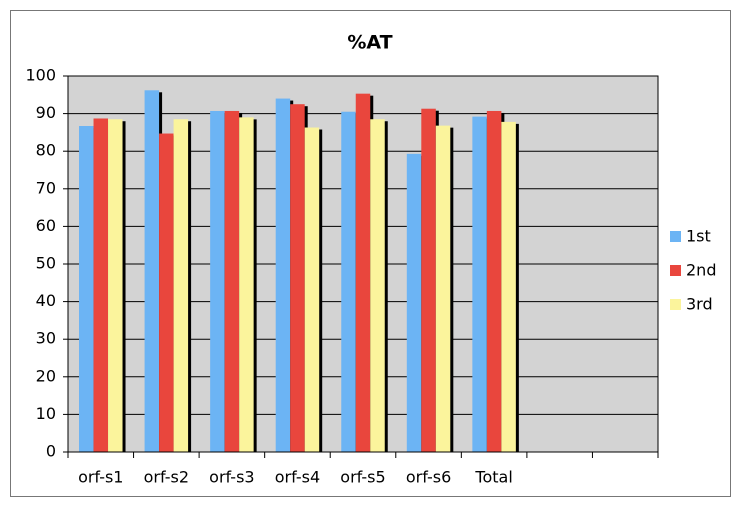 The image size is (741, 506). What do you see at coordinates (46, 263) in the screenshot?
I see `y-tick-label: 50` at bounding box center [46, 263].